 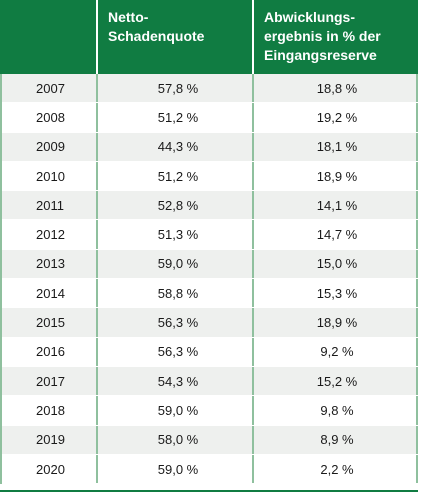 What do you see at coordinates (50, 469) in the screenshot?
I see `row-year: 2020` at bounding box center [50, 469].